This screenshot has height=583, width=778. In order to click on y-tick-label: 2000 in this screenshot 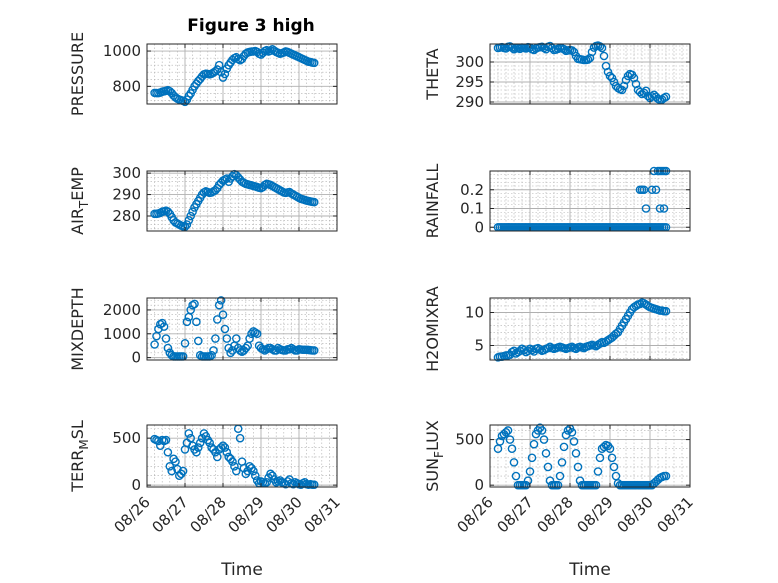, I will do `click(122, 310)`.